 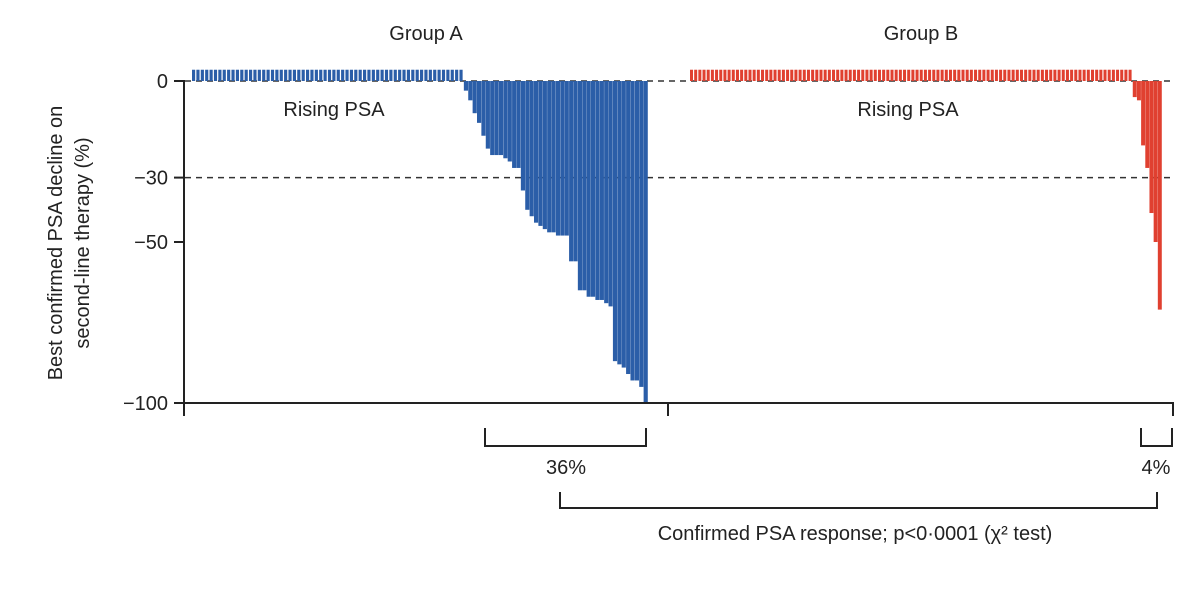 I want to click on y-tick-label-0: 0, so click(x=162, y=82).